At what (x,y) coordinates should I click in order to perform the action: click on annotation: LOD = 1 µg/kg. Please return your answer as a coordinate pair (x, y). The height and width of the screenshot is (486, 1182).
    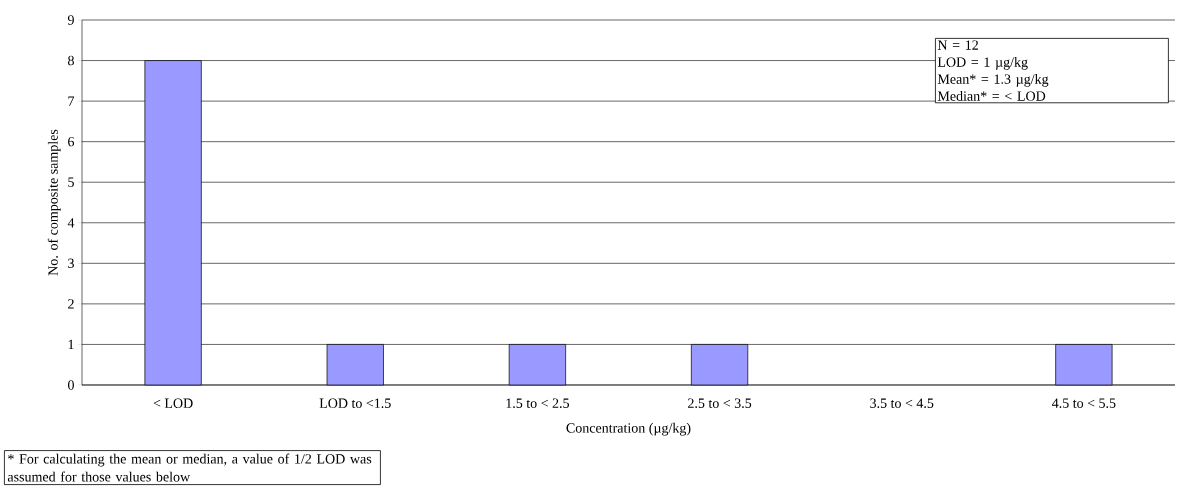
    Looking at the image, I should click on (982, 63).